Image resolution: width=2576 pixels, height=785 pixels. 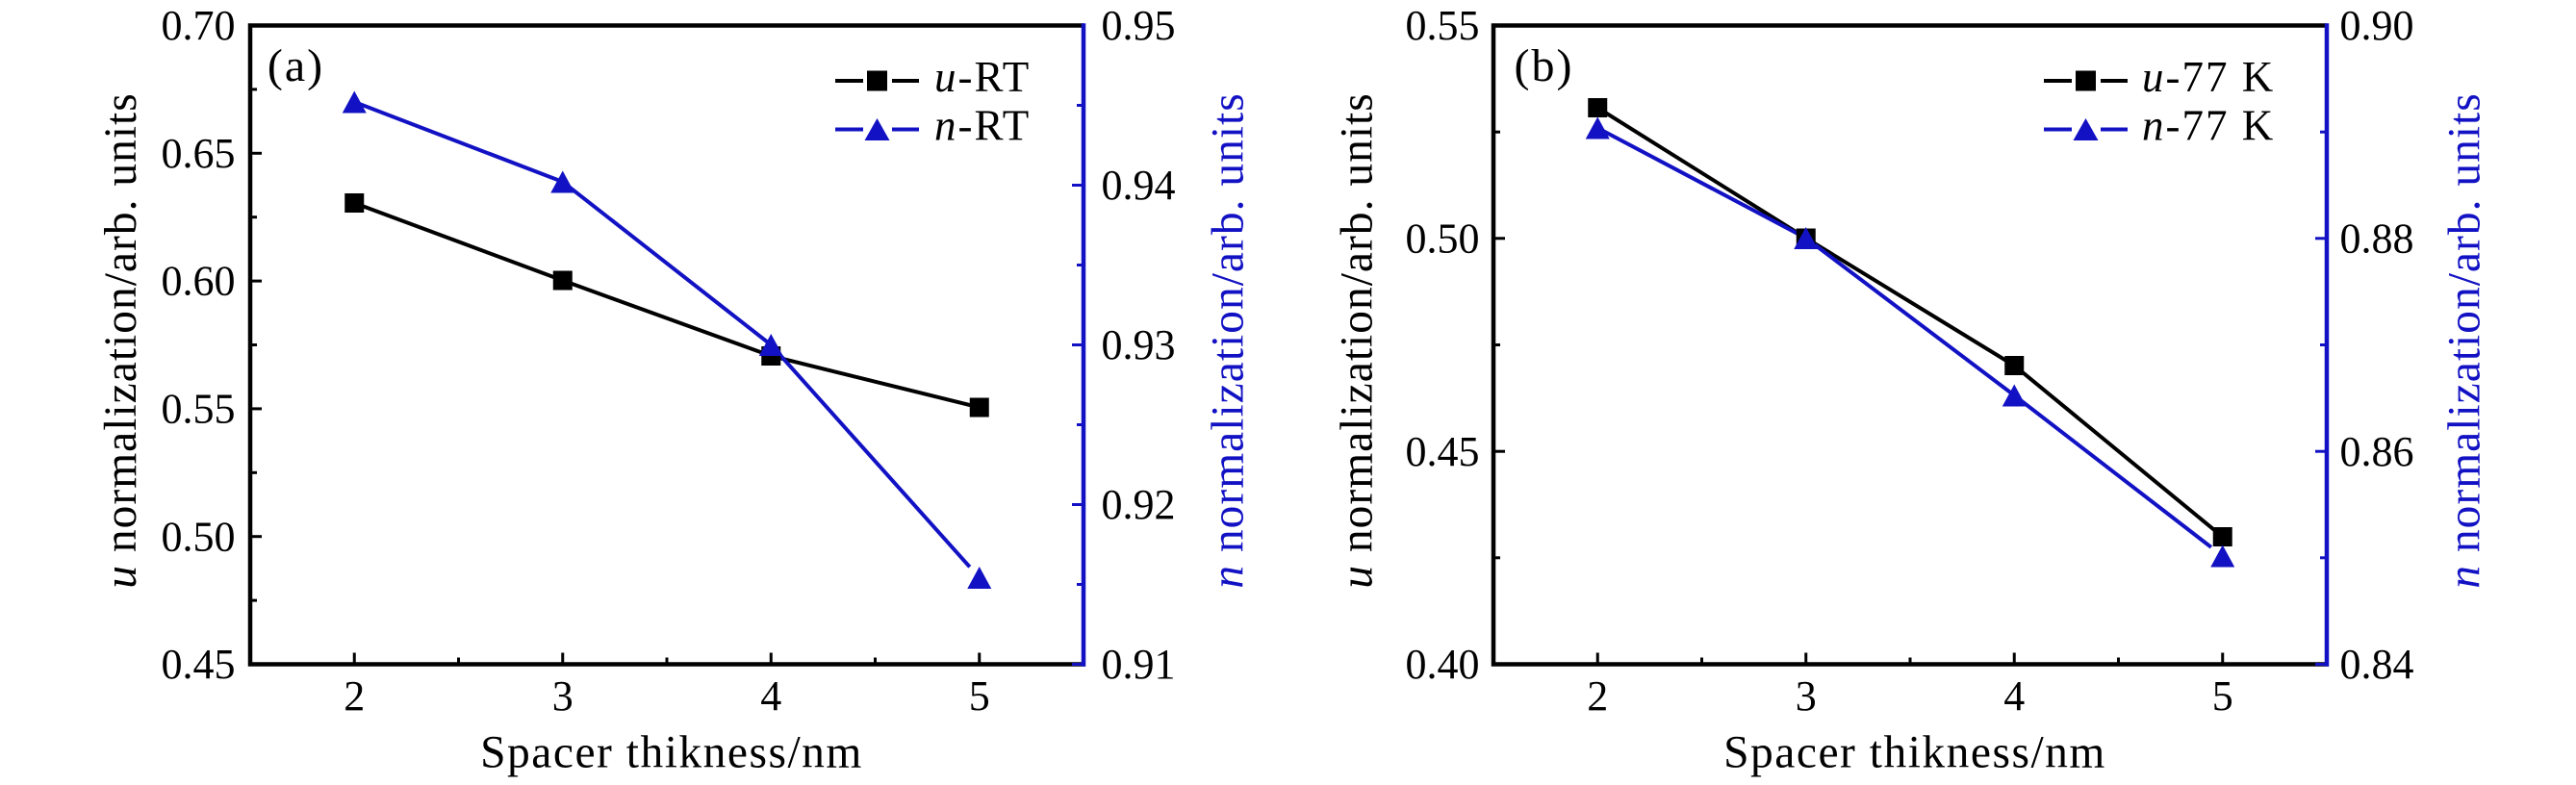 I want to click on svg-text: 0.88, so click(x=2377, y=238).